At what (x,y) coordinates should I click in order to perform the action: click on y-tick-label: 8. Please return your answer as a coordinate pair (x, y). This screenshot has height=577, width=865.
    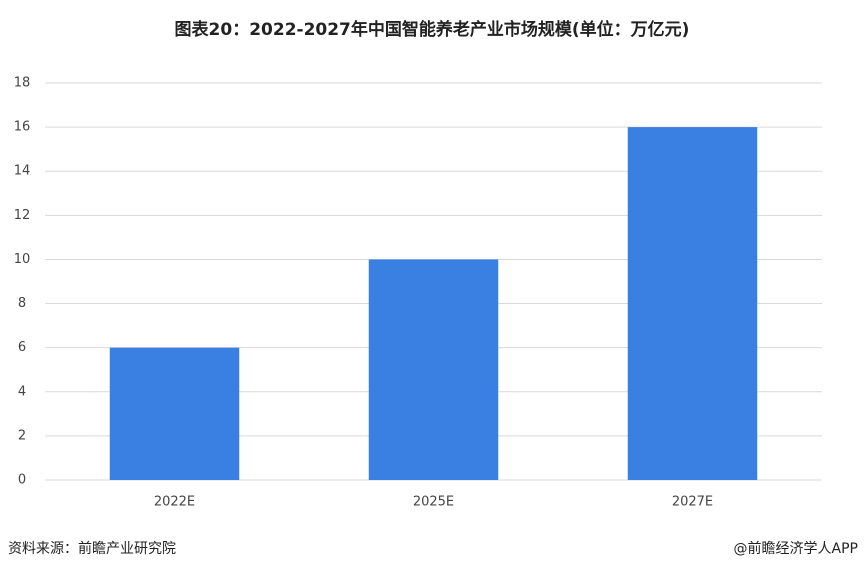
    Looking at the image, I should click on (22, 303).